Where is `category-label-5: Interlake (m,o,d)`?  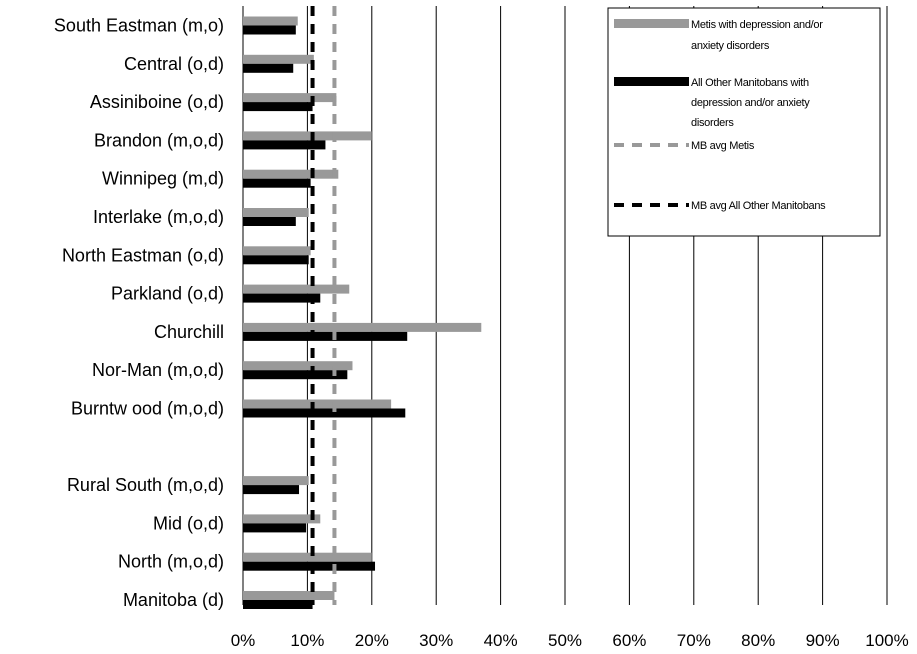
category-label-5: Interlake (m,o,d) is located at coordinates (158, 217).